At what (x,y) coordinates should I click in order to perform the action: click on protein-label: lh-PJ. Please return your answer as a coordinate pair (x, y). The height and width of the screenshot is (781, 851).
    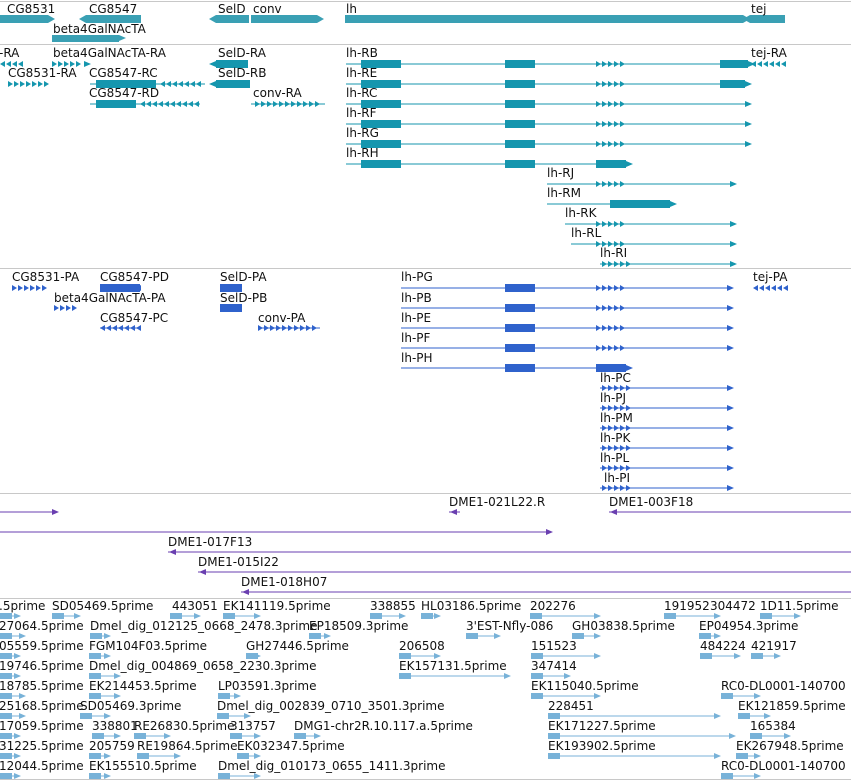
    Looking at the image, I should click on (613, 398).